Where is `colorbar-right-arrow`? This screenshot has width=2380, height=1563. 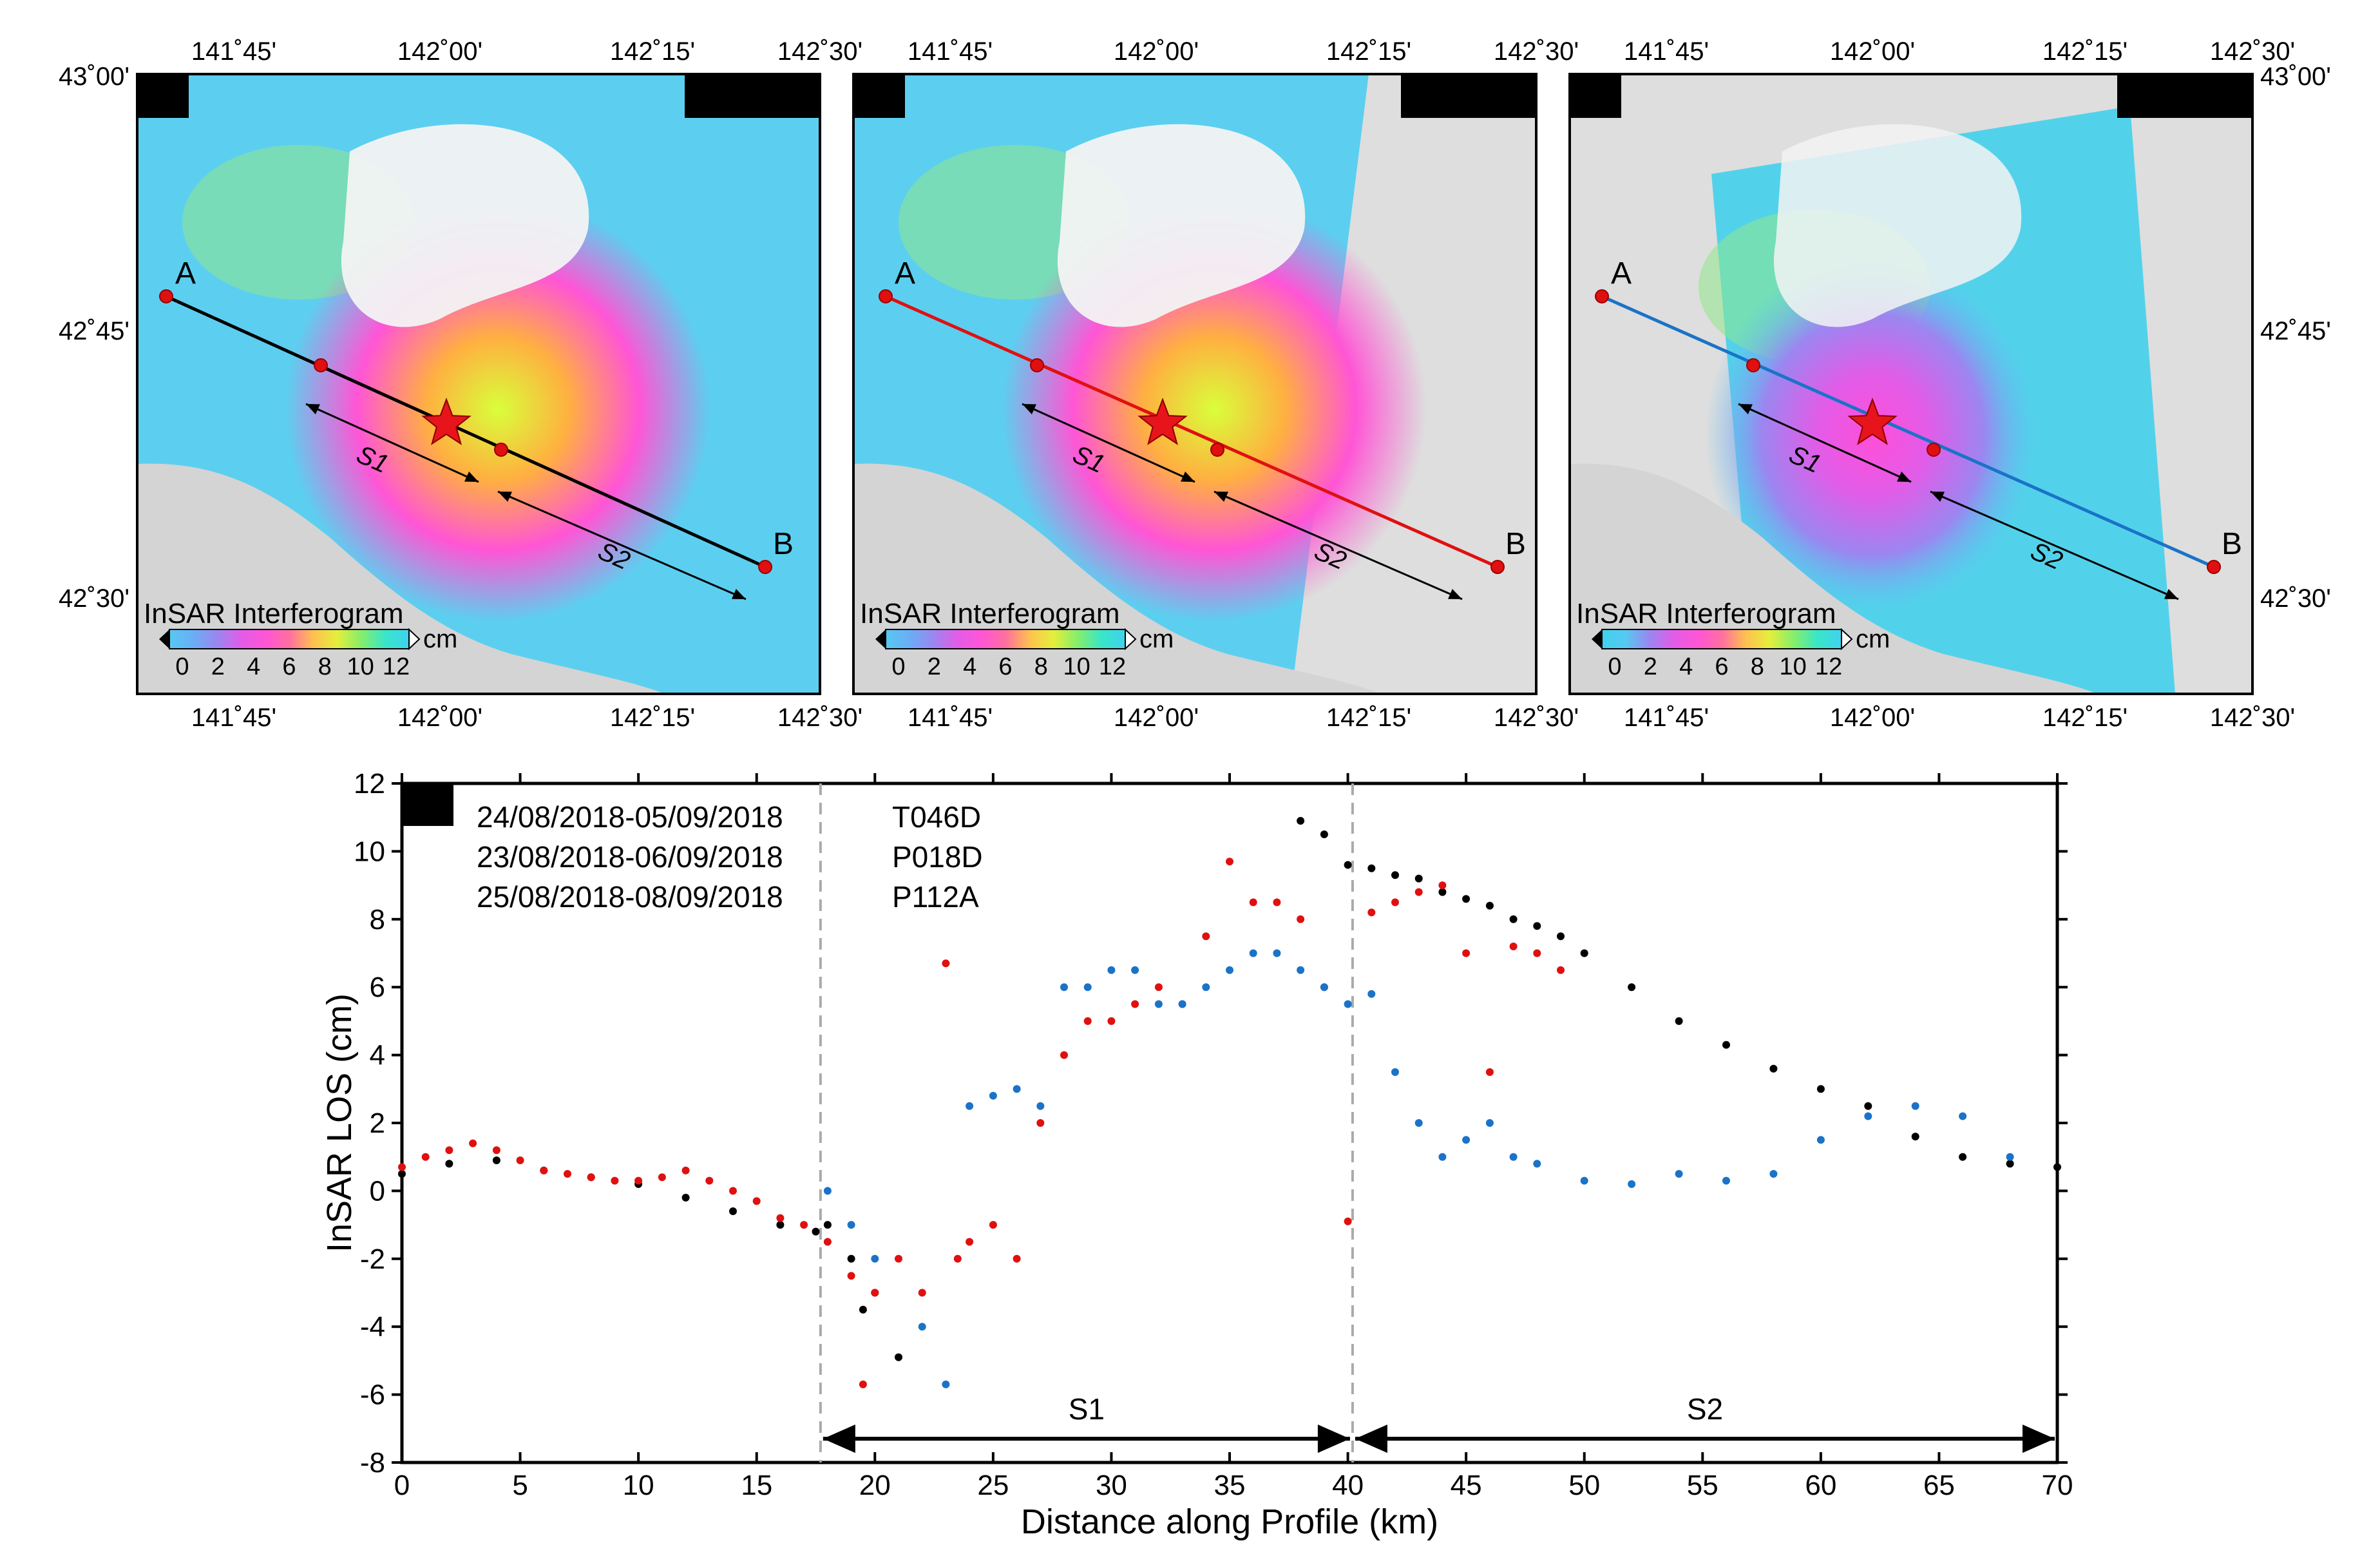 colorbar-right-arrow is located at coordinates (414, 639).